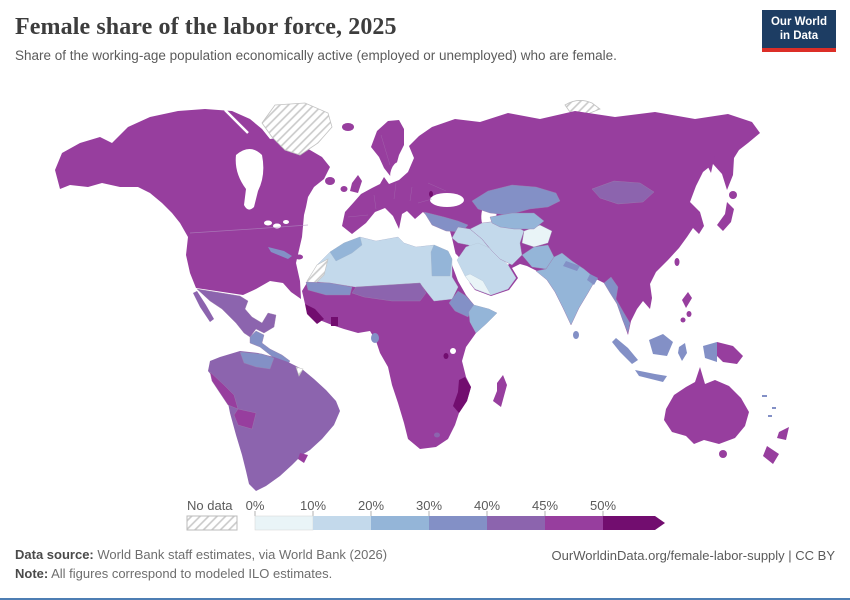  Describe the element at coordinates (625, 351) in the screenshot. I see `country-sumatra` at that location.